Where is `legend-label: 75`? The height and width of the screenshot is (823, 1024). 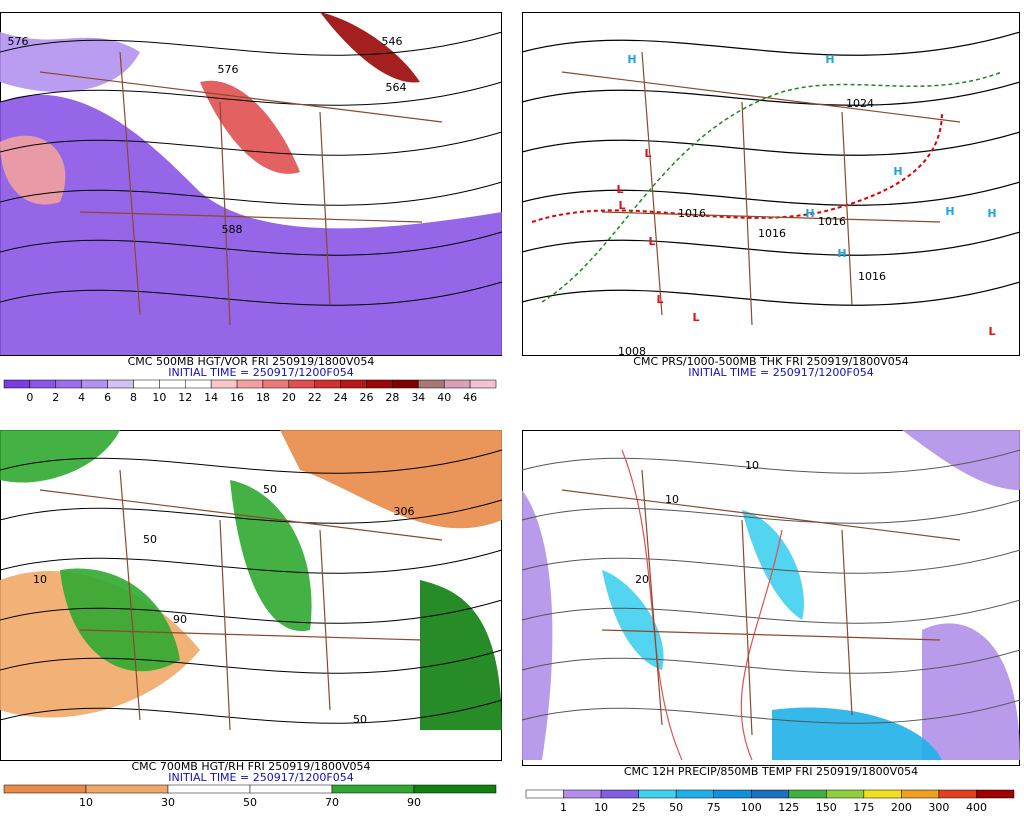
legend-label: 75 is located at coordinates (714, 807).